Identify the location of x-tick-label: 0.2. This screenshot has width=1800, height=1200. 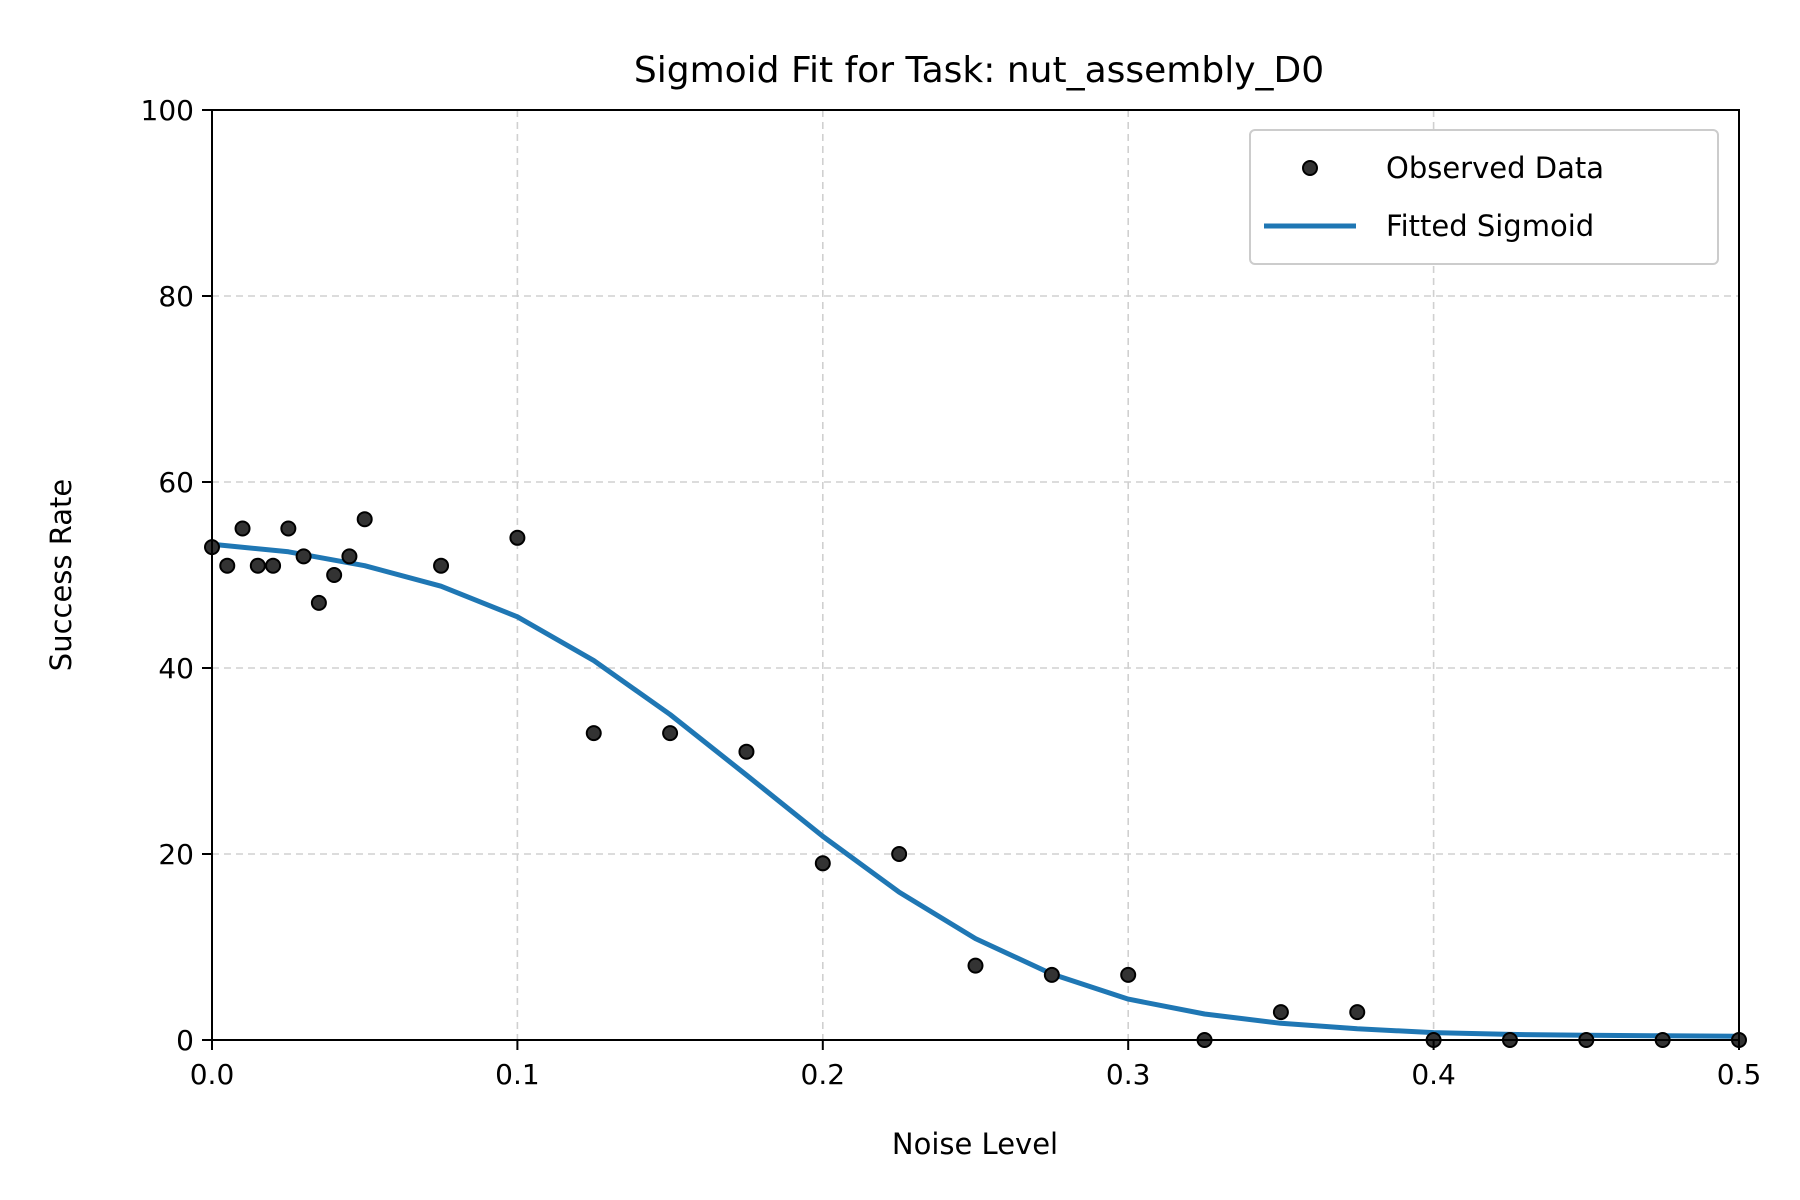
(823, 1074).